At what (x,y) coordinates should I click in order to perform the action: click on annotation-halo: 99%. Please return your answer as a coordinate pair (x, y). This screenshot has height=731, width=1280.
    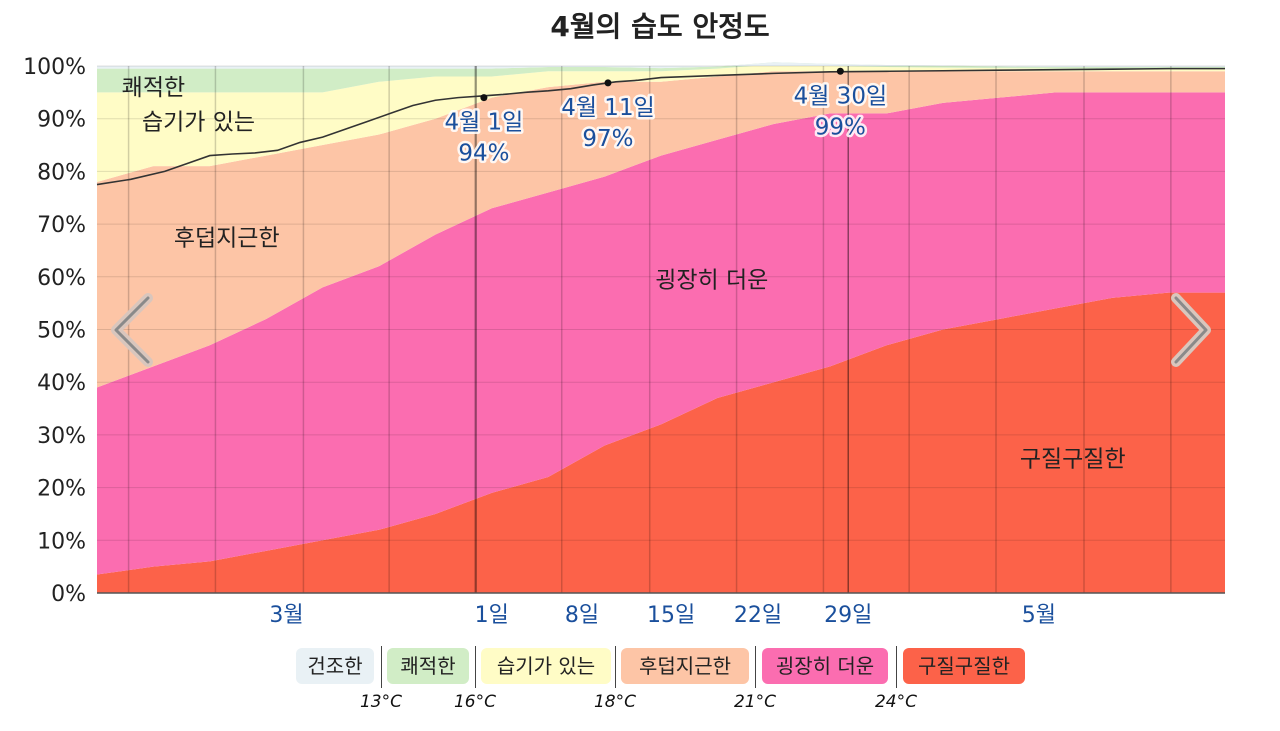
    Looking at the image, I should click on (840, 127).